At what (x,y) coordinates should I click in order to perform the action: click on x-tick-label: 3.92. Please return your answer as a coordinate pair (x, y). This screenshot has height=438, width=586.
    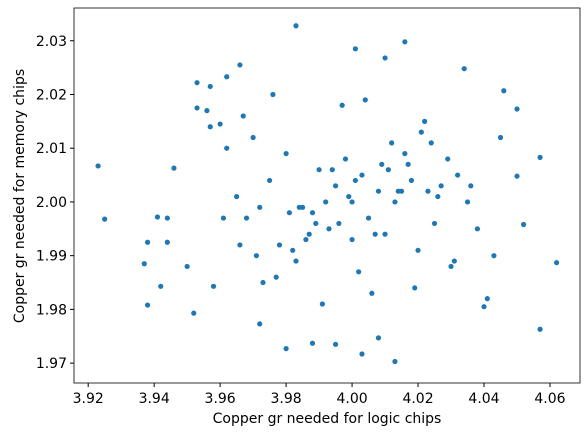
    Looking at the image, I should click on (88, 399).